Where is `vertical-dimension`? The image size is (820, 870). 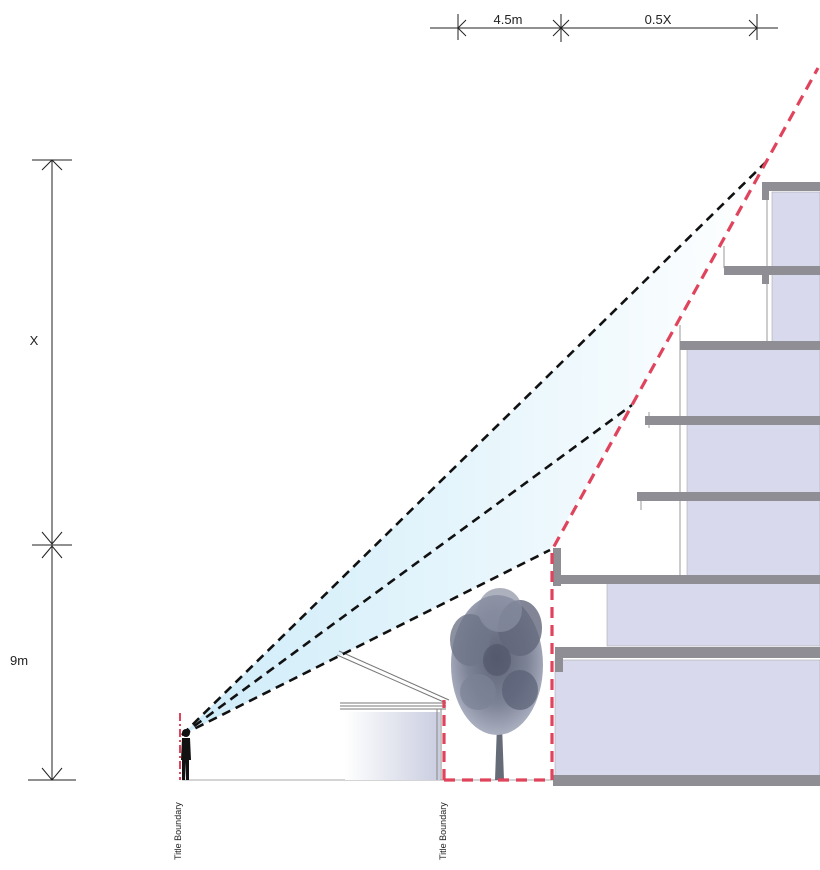 vertical-dimension is located at coordinates (52, 470).